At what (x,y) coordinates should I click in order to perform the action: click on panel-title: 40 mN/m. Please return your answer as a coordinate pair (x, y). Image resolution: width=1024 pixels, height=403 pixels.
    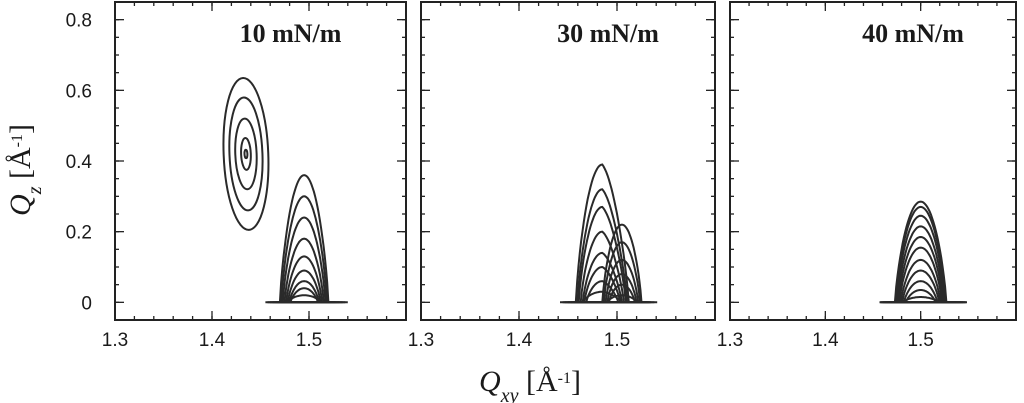
    Looking at the image, I should click on (913, 33).